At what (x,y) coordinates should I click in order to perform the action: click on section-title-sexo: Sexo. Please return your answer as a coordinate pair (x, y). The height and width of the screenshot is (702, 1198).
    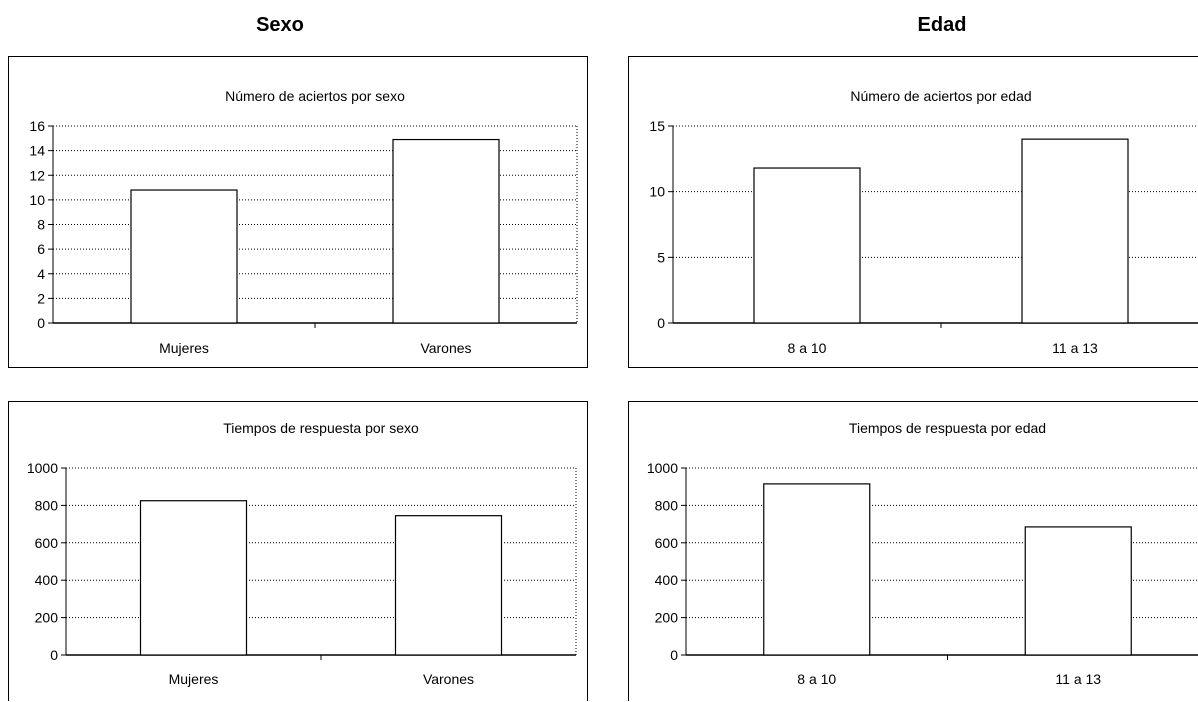
    Looking at the image, I should click on (280, 25).